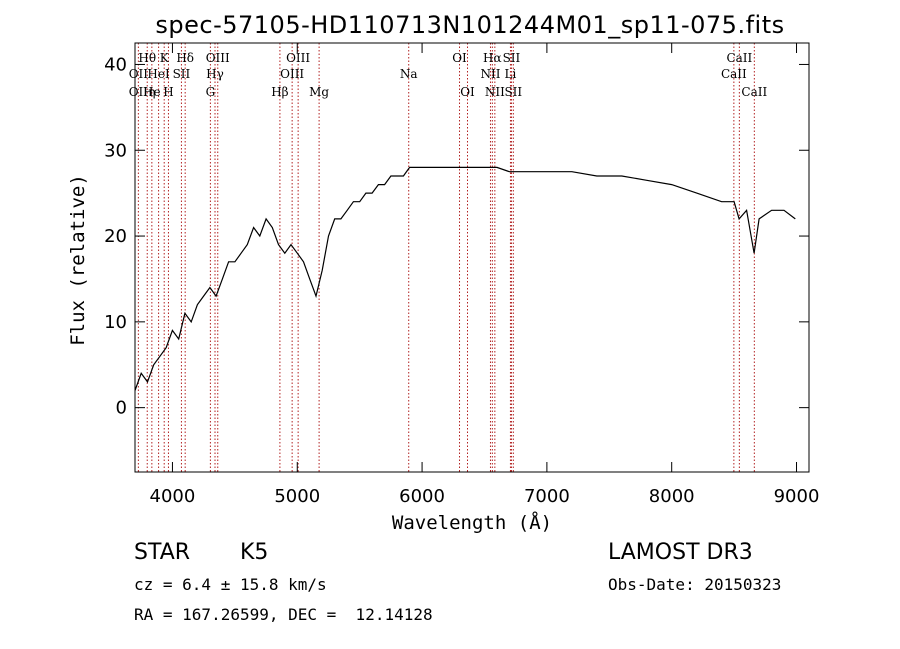 Image resolution: width=900 pixels, height=649 pixels. Describe the element at coordinates (279, 92) in the screenshot. I see `spectral-line-label: Hβ` at that location.